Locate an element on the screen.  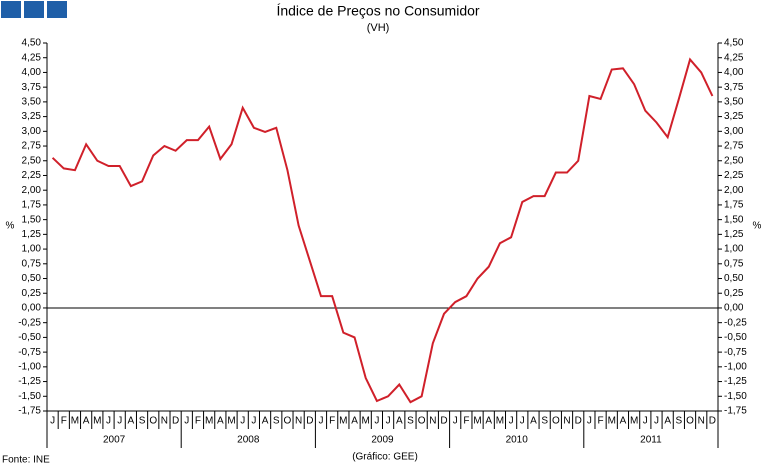
chart-title: Índice de Preços no Consumidor is located at coordinates (377, 11).